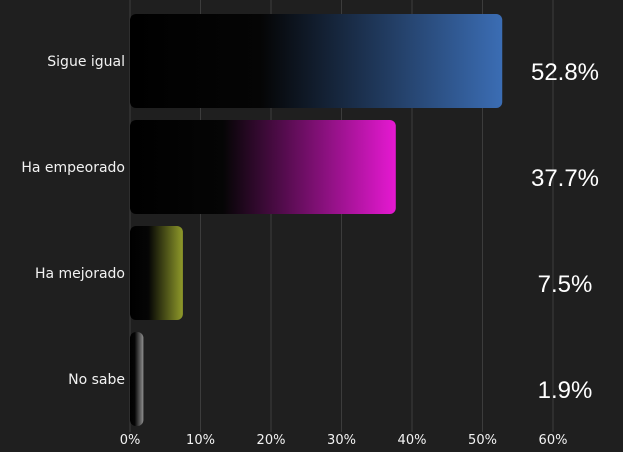 The width and height of the screenshot is (623, 452). What do you see at coordinates (565, 178) in the screenshot?
I see `value-label: 37.7%` at bounding box center [565, 178].